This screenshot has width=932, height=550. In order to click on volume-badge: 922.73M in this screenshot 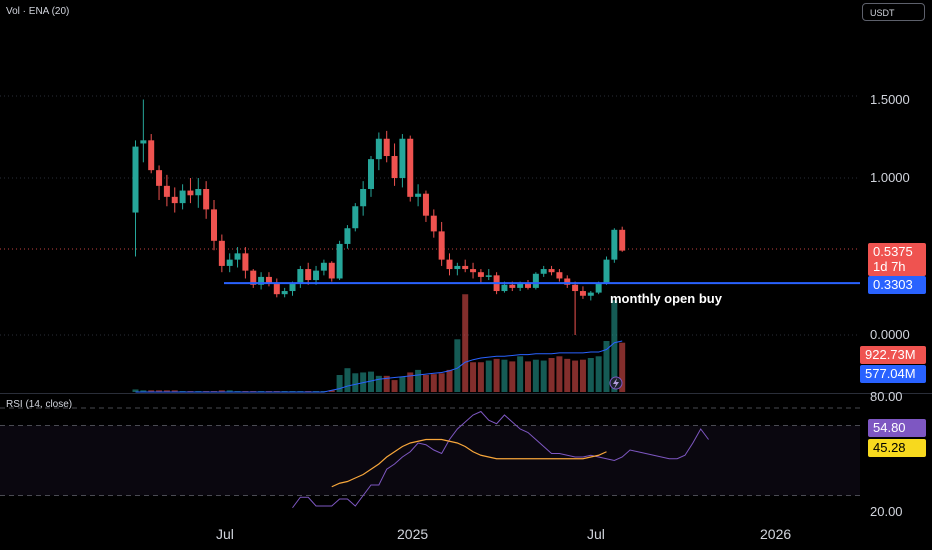, I will do `click(893, 355)`.